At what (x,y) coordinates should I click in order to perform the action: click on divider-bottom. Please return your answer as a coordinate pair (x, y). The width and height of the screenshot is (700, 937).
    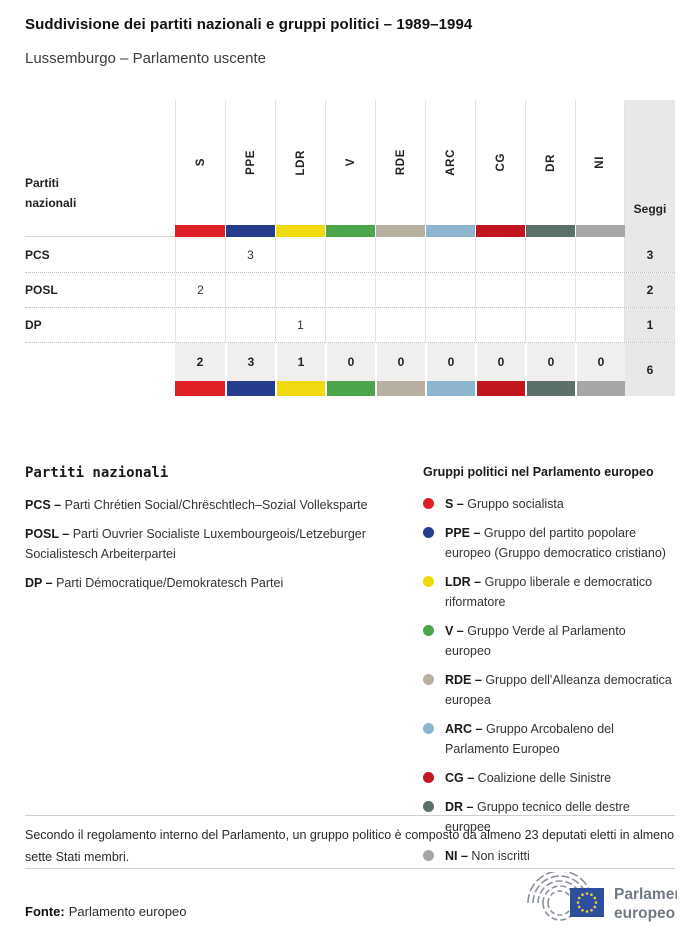
    Looking at the image, I should click on (350, 868).